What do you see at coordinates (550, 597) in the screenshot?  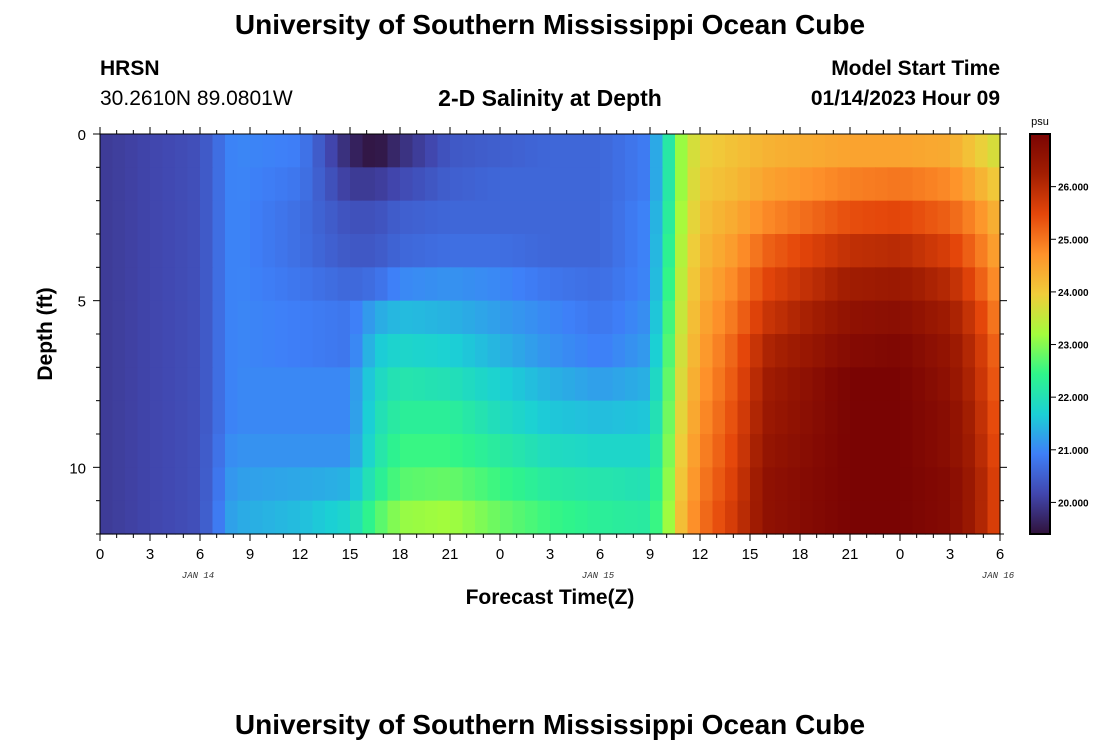 I see `x-axis-title: Forecast Time(Z)` at bounding box center [550, 597].